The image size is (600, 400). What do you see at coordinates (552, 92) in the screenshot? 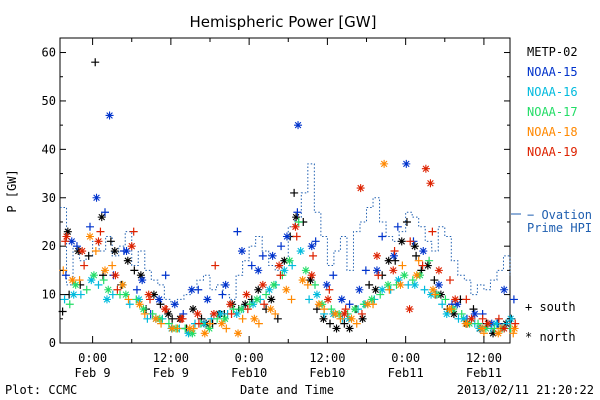
I see `legend-entry: NOAA-16` at bounding box center [552, 92].